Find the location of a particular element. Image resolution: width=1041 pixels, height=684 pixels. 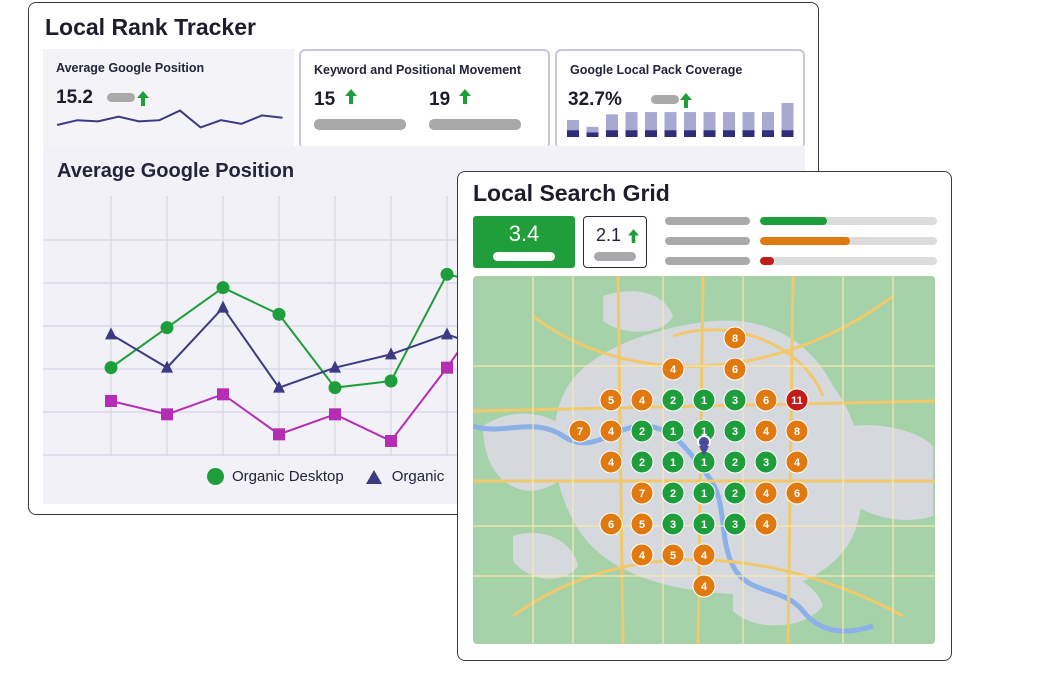

local-pack-coverage-card: Google Local Pack Coverage 32.7% is located at coordinates (680, 99).